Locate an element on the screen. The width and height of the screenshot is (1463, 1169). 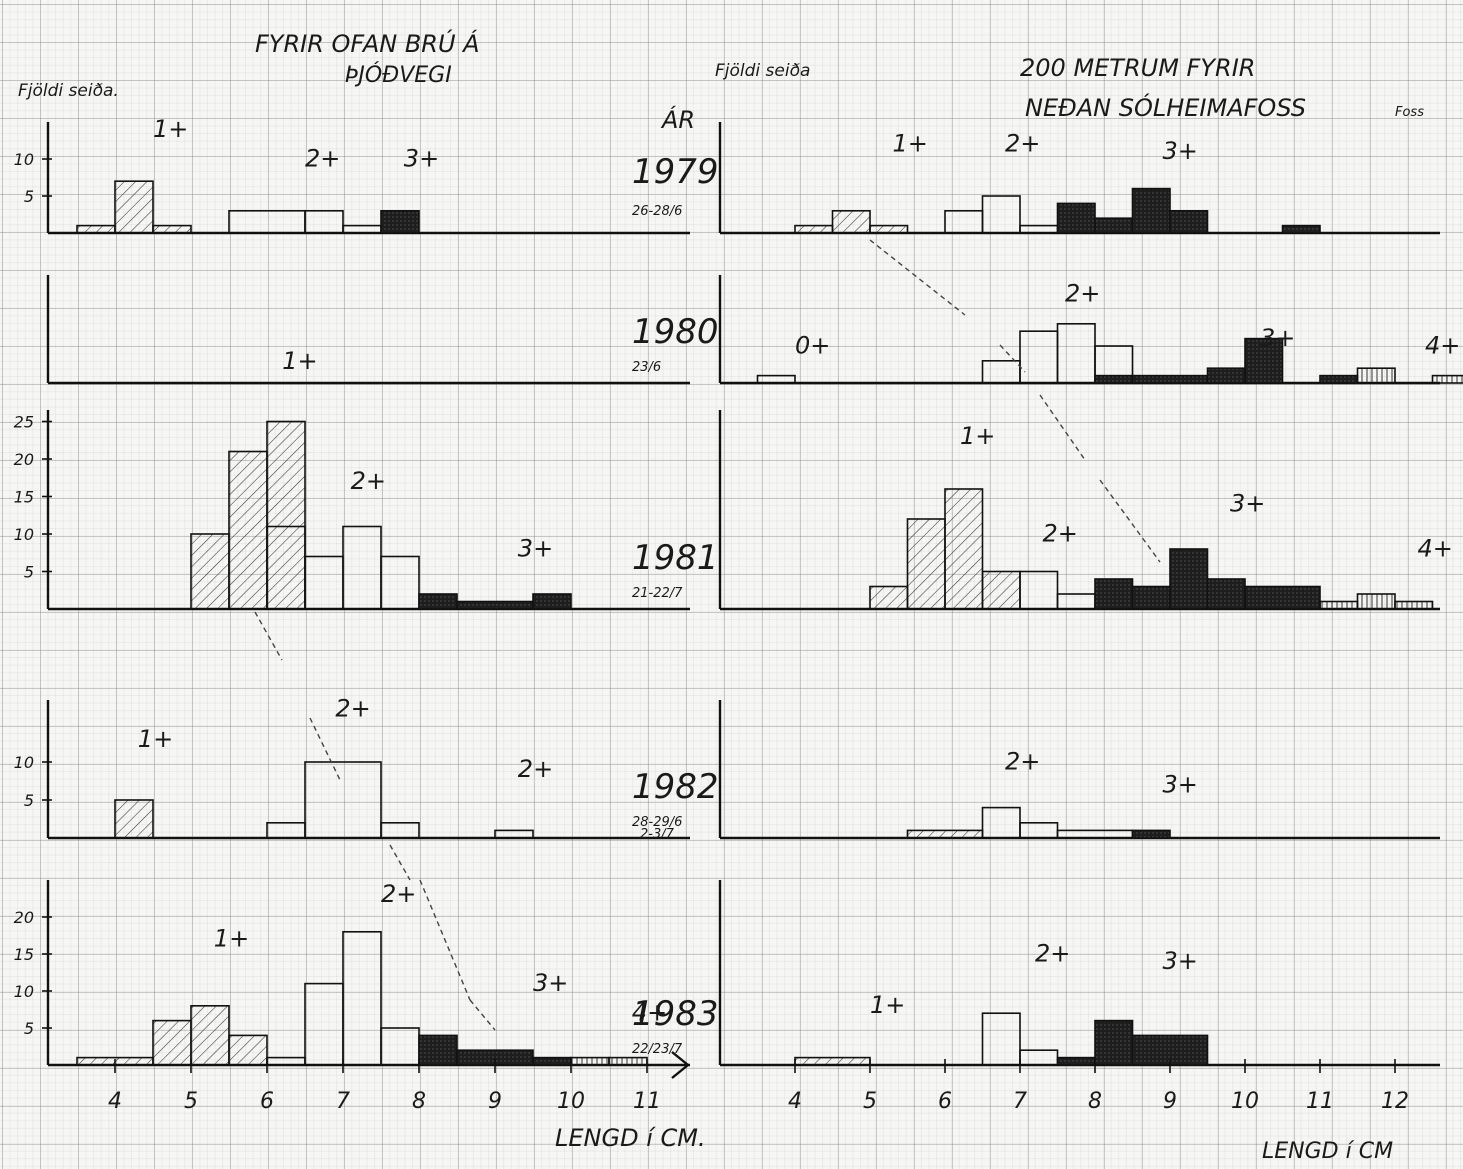
date-label: 26-28/6 is located at coordinates (657, 211).